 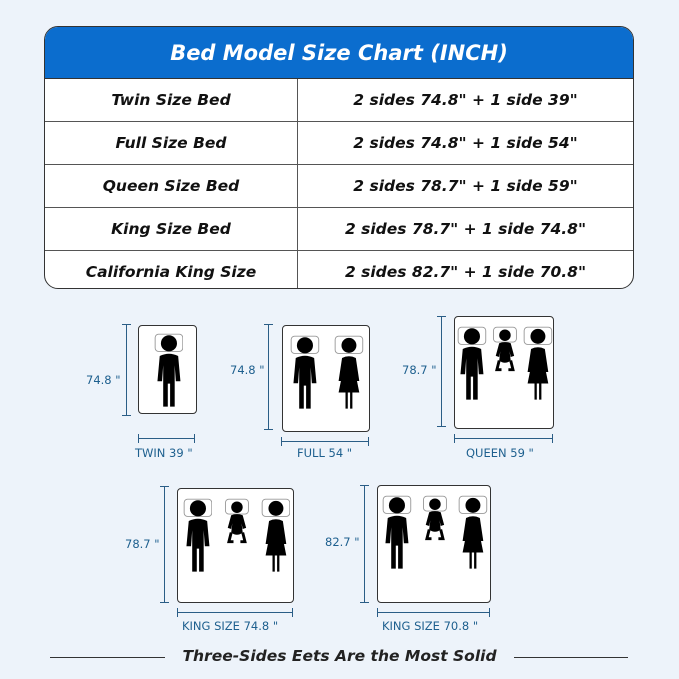 I want to click on bed-model: King Size Bed, so click(x=171, y=229).